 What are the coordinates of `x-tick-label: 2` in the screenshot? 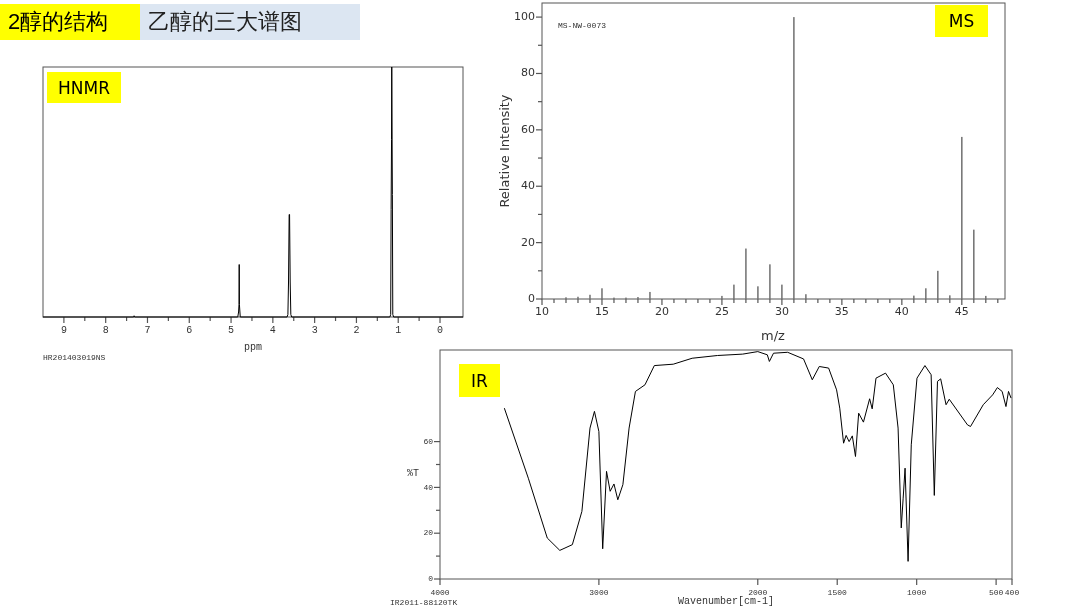 It's located at (356, 330).